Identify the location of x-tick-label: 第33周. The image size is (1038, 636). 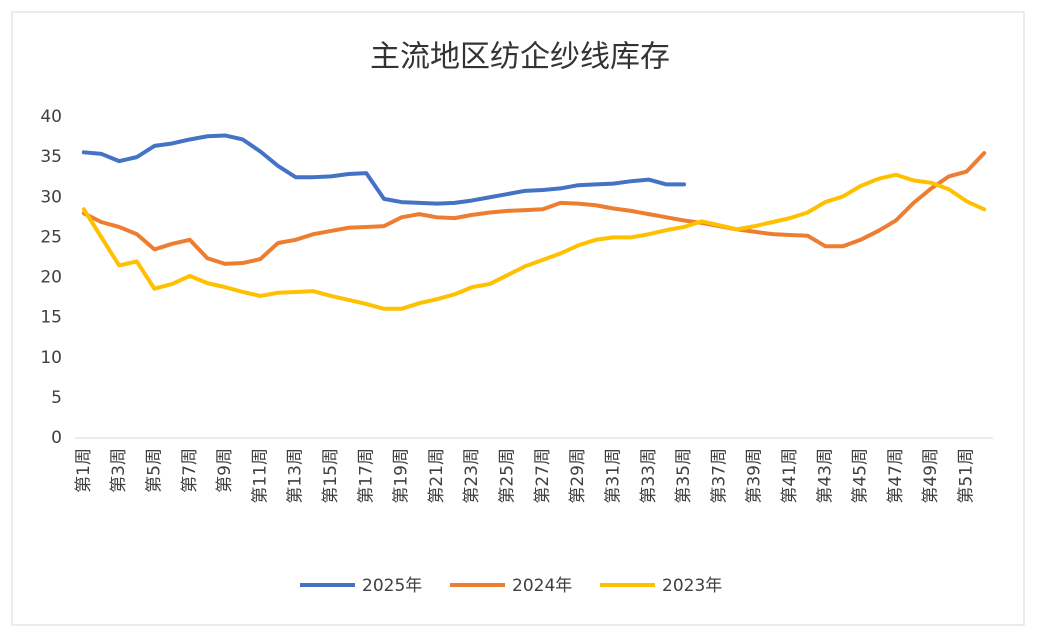
(649, 476).